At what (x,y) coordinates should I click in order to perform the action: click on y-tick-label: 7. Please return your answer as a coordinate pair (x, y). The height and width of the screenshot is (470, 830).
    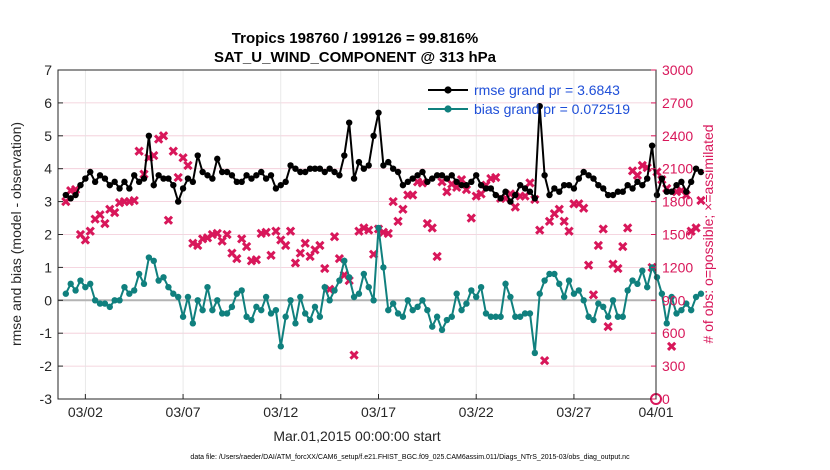
    Looking at the image, I should click on (48, 70).